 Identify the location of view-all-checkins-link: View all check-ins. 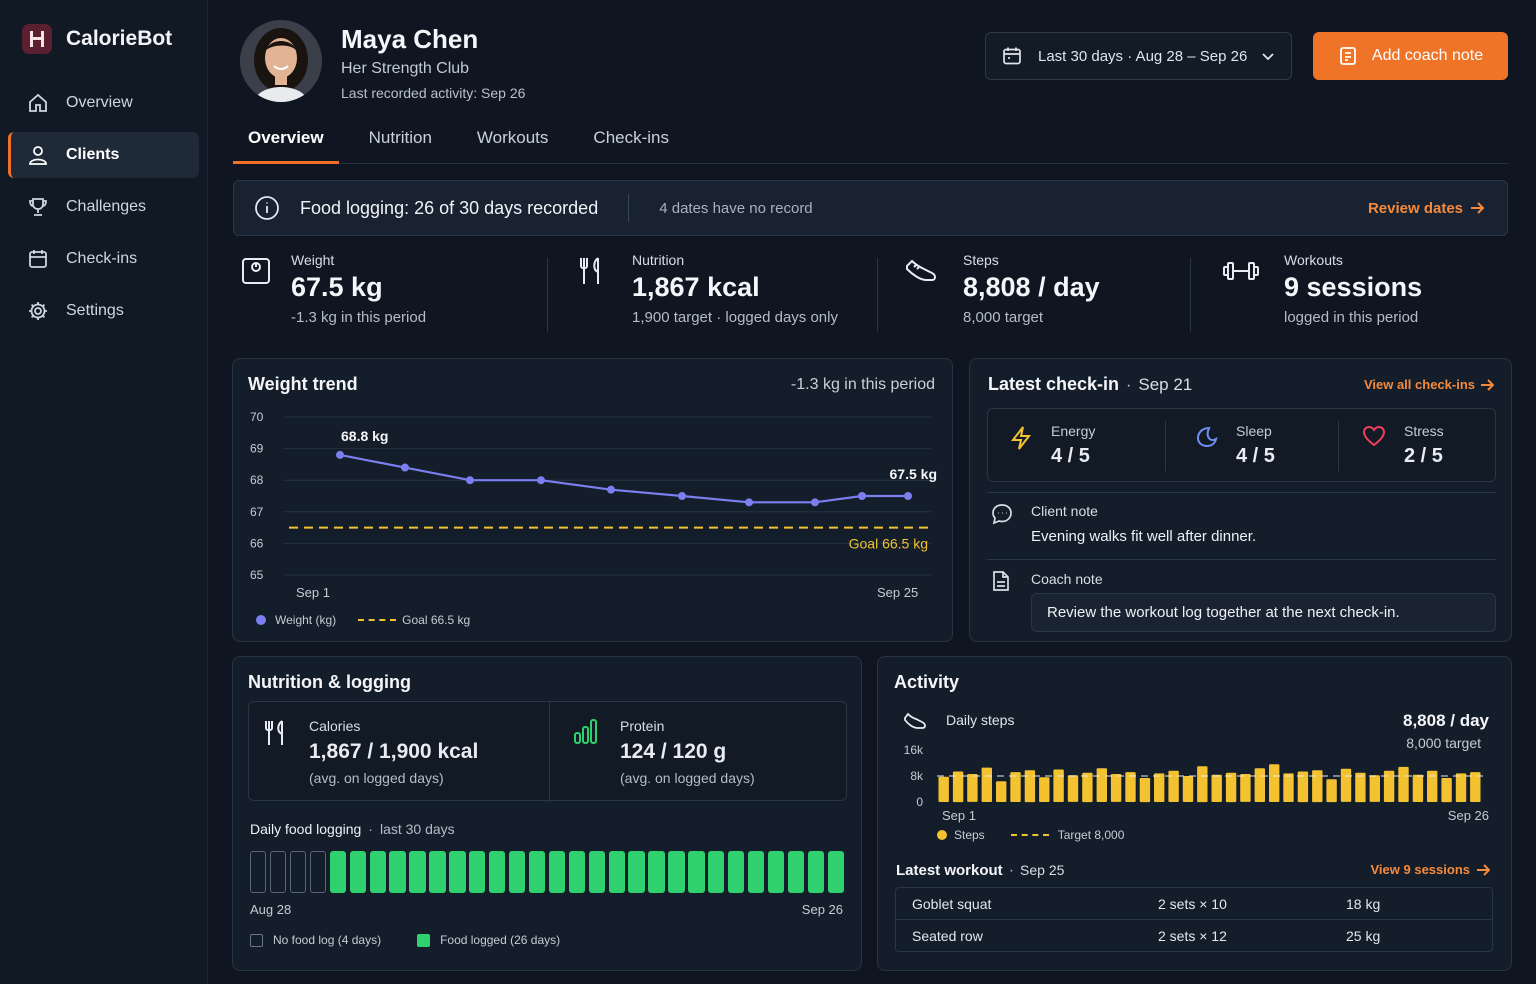
(1429, 384).